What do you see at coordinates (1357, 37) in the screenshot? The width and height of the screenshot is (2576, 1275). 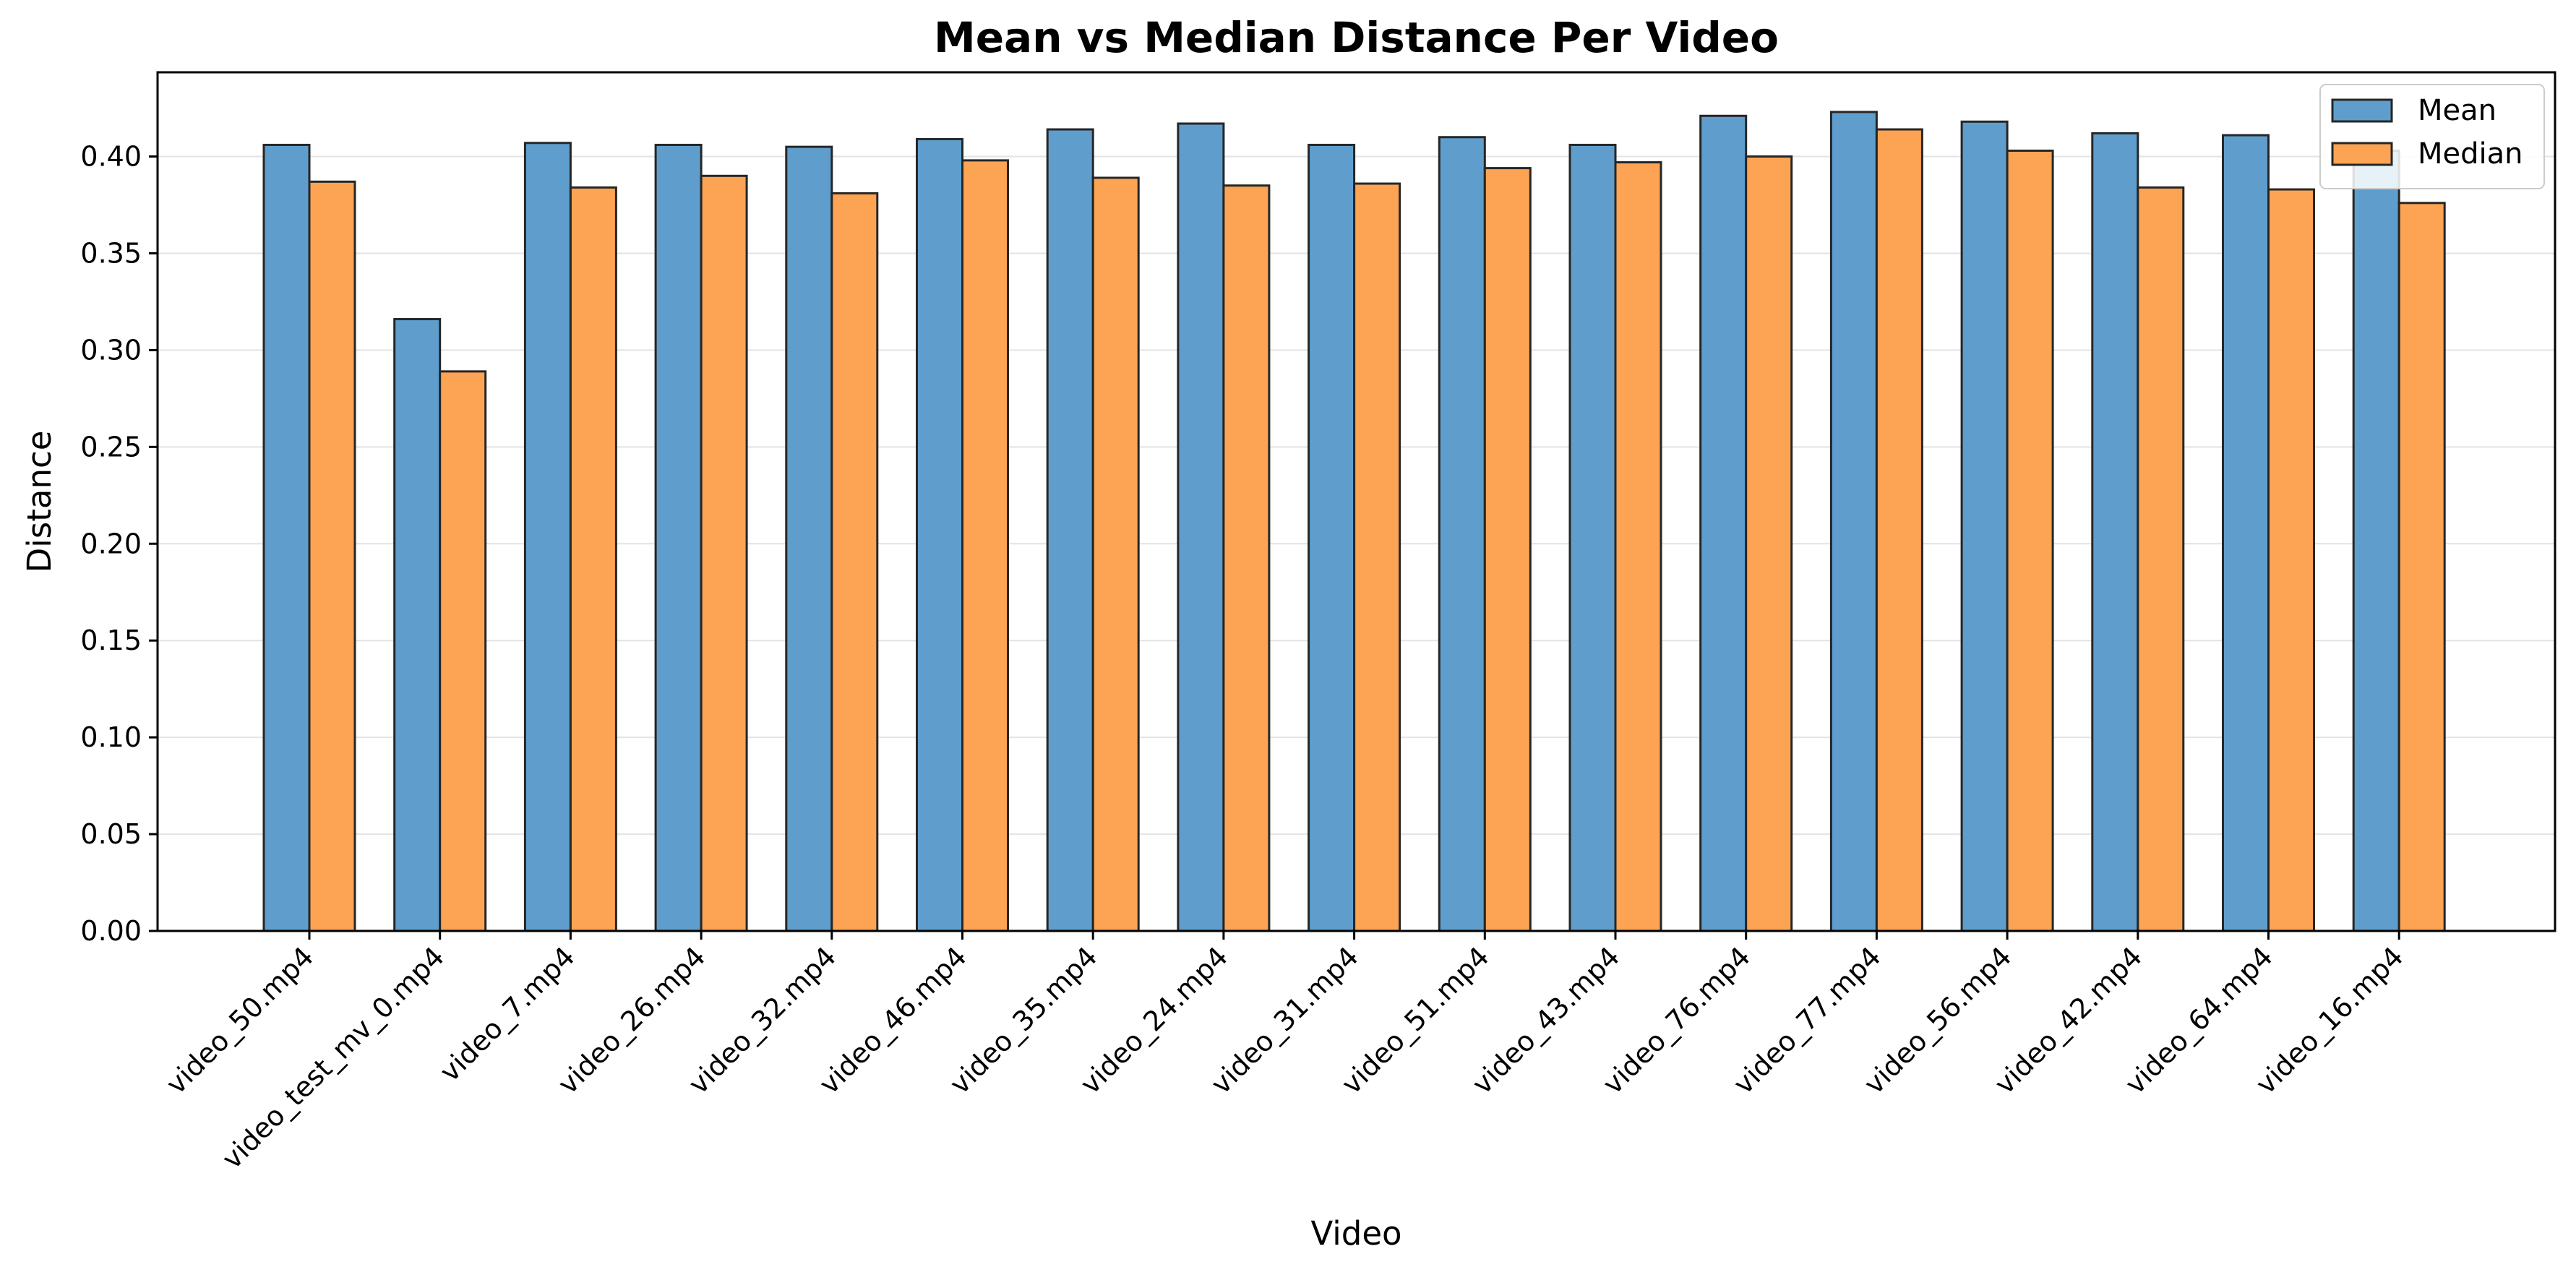 I see `chart-title: Mean vs Median Distance Per Video` at bounding box center [1357, 37].